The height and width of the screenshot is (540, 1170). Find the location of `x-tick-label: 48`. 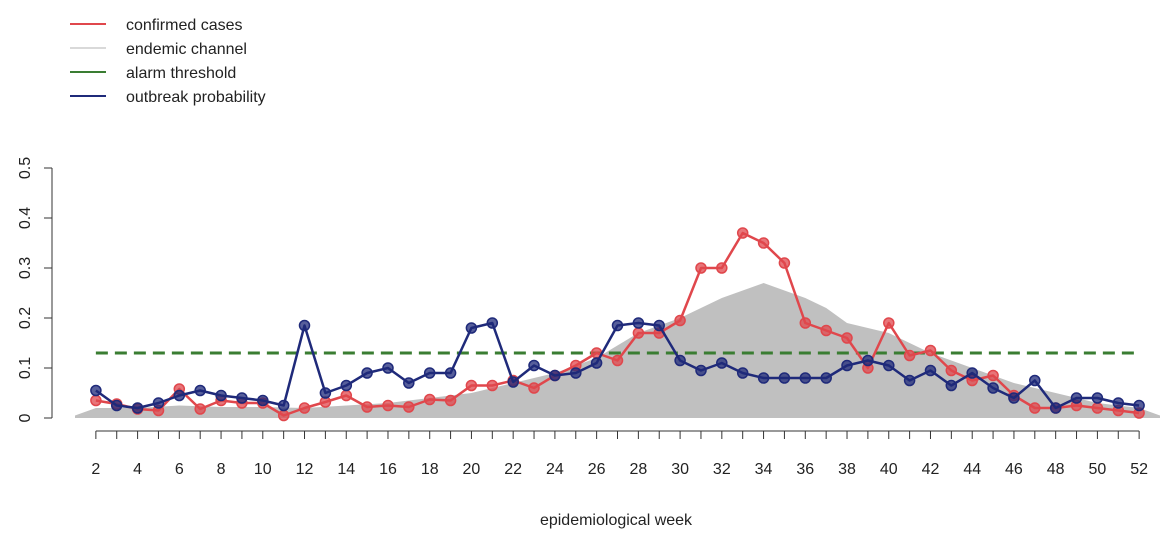

x-tick-label: 48 is located at coordinates (1056, 469).